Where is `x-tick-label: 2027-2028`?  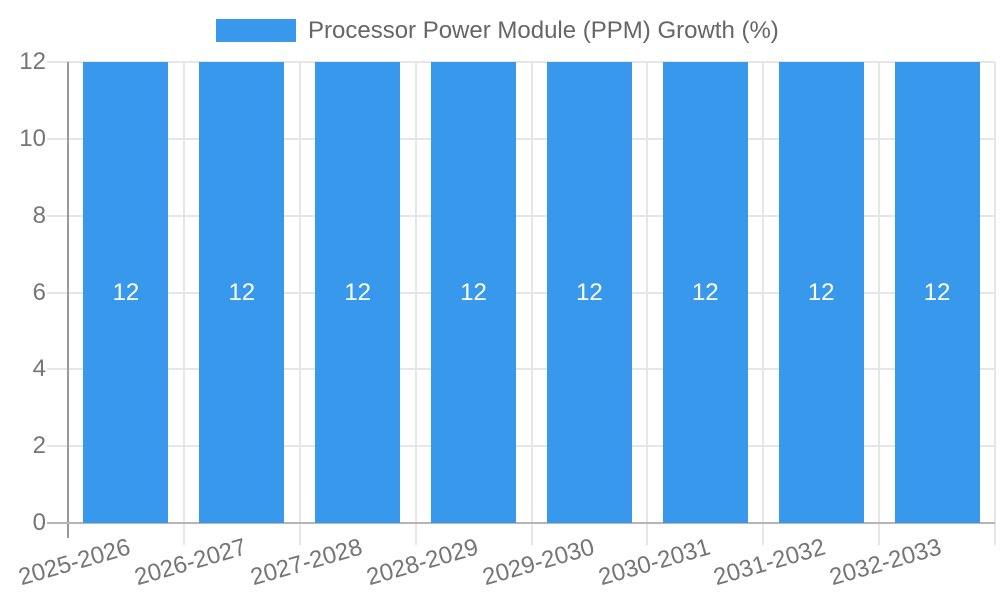
x-tick-label: 2027-2028 is located at coordinates (306, 562).